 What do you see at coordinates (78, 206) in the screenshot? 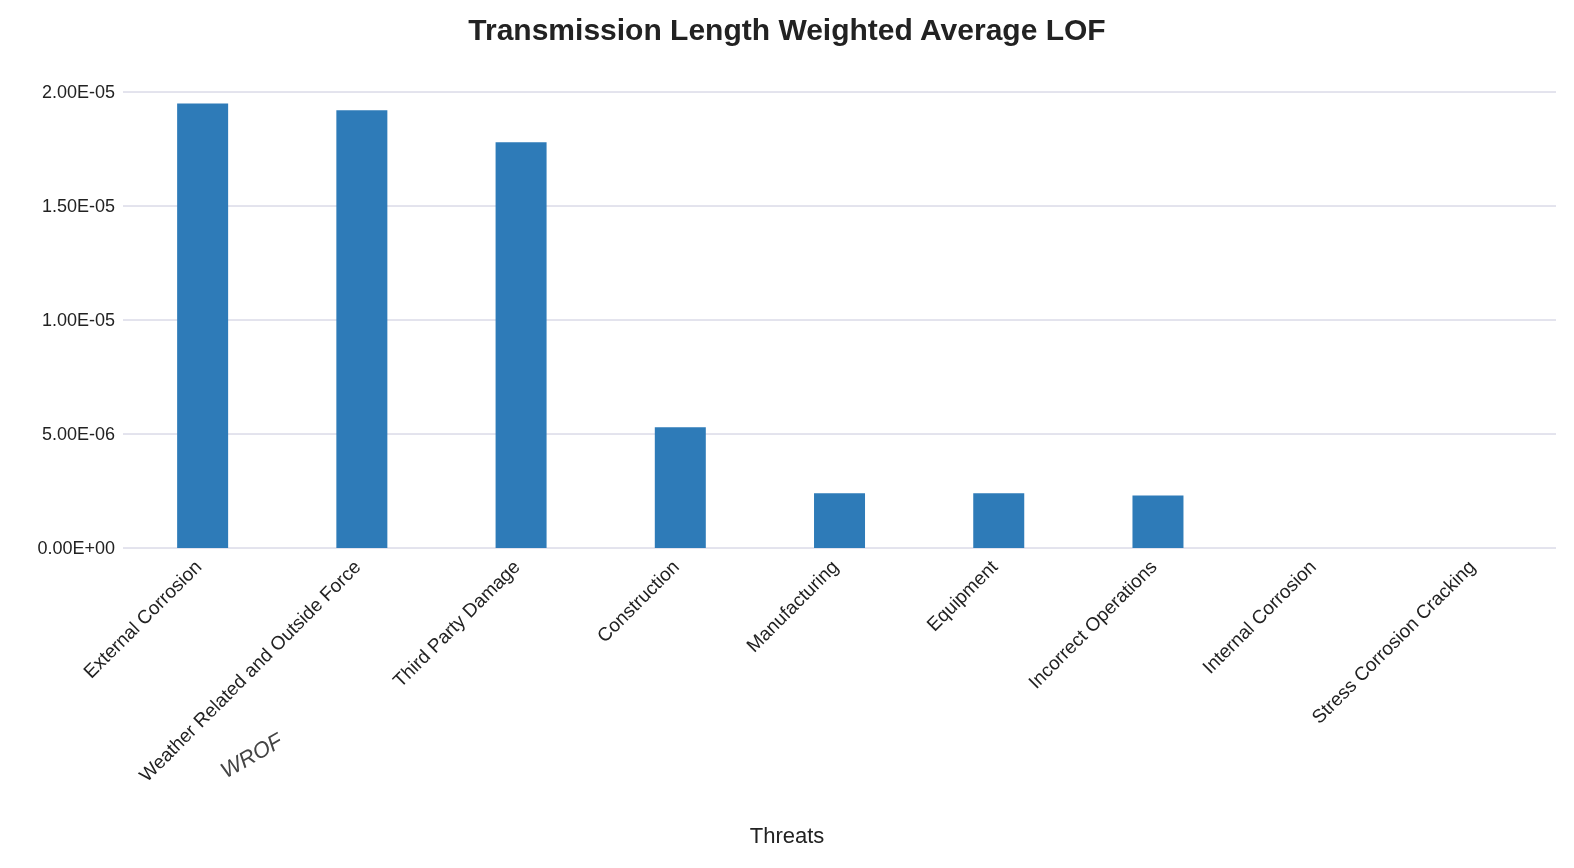
I see `y-tick-label: 1.50E-05` at bounding box center [78, 206].